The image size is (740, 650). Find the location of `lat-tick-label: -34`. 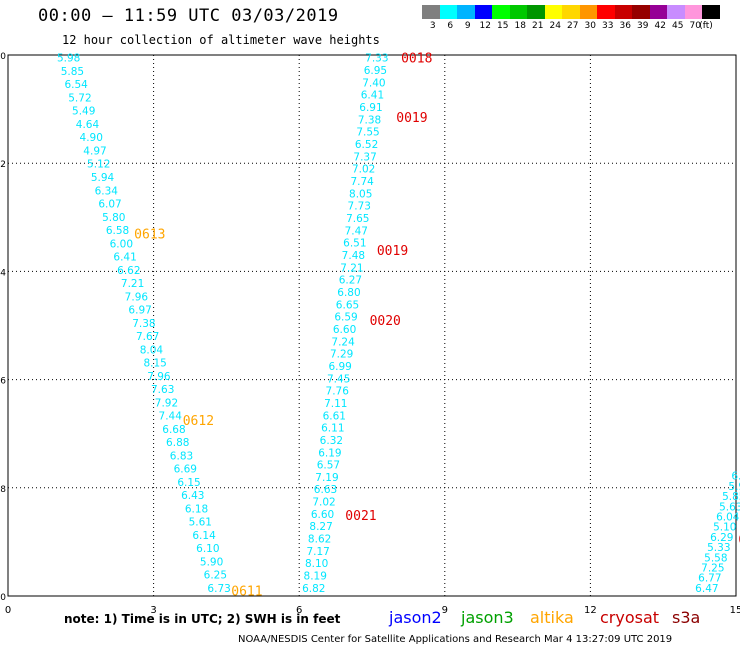

lat-tick-label: -34 is located at coordinates (3, 273).